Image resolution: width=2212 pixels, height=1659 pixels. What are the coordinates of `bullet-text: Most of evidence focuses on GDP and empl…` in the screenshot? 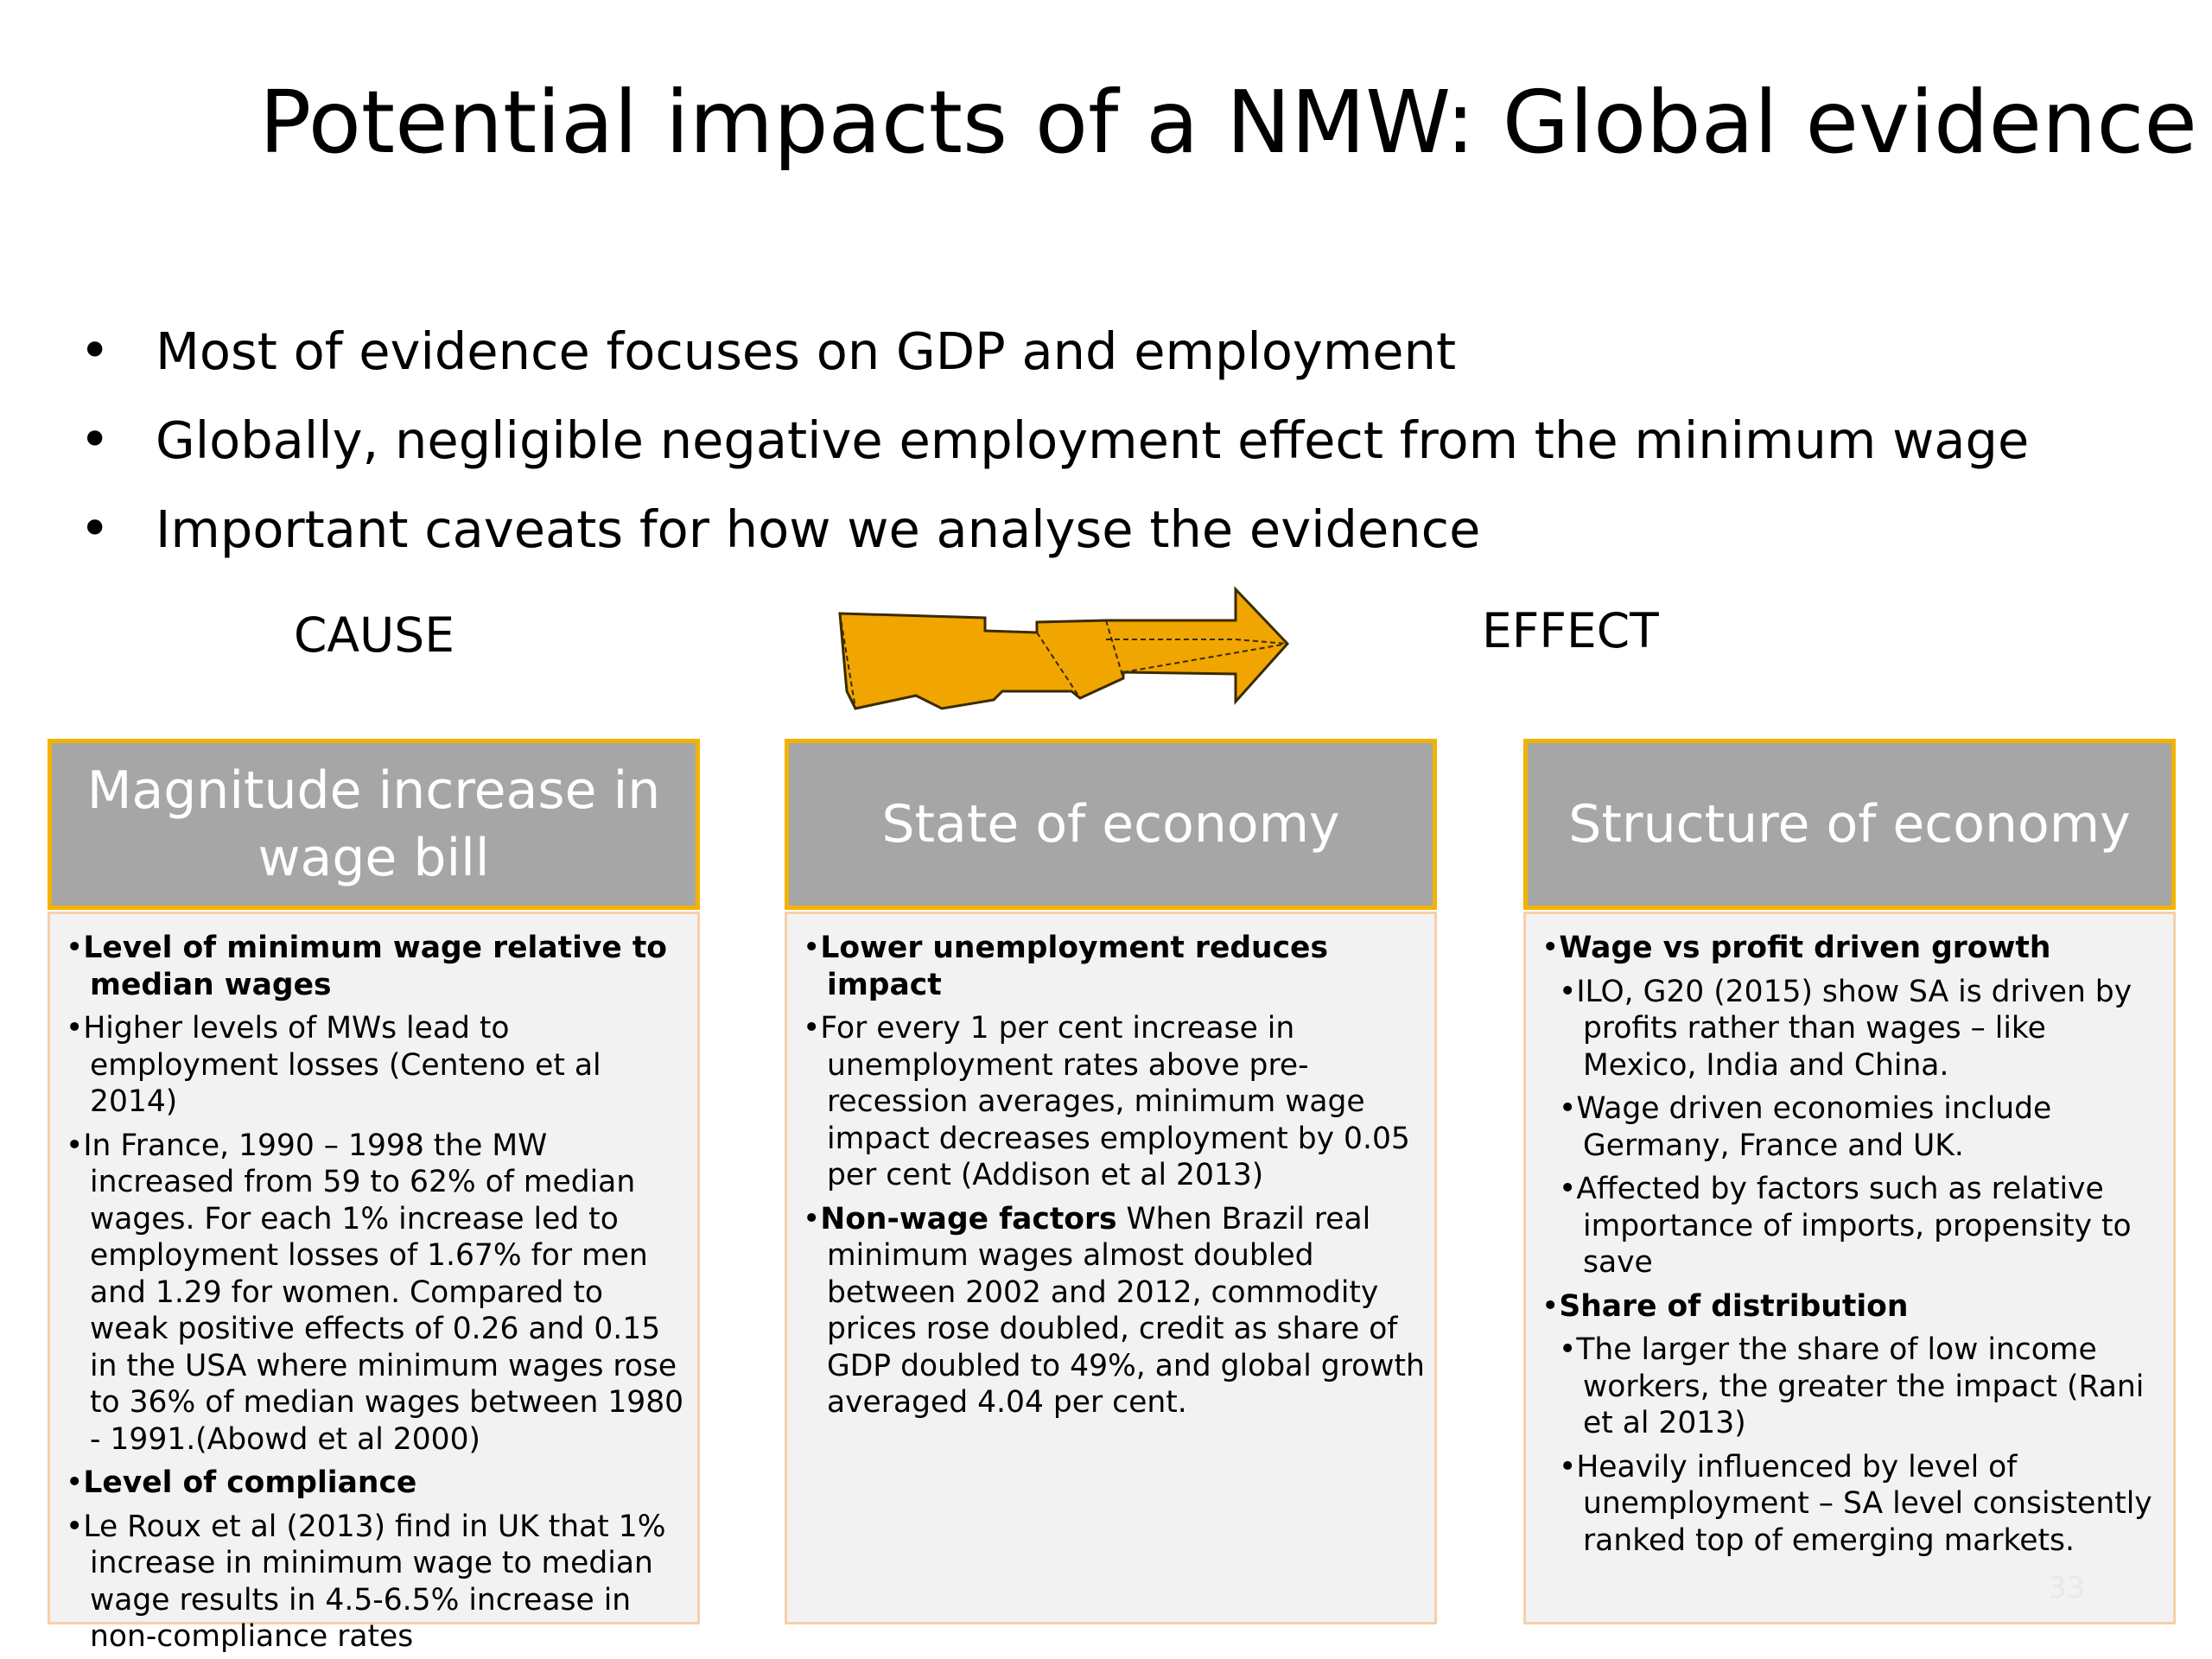 It's located at (806, 351).